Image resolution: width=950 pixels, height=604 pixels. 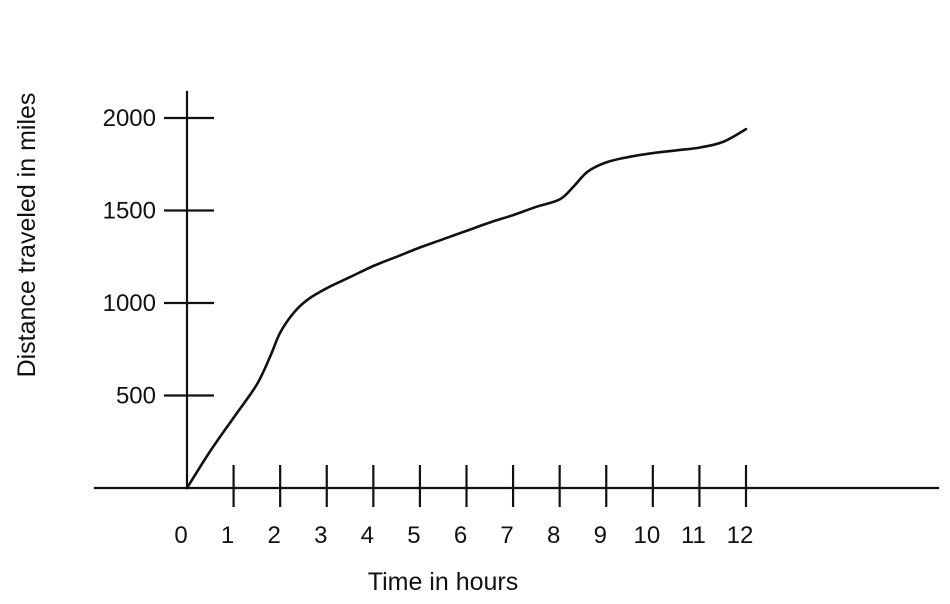 What do you see at coordinates (180, 535) in the screenshot?
I see `x-tick-label: 0` at bounding box center [180, 535].